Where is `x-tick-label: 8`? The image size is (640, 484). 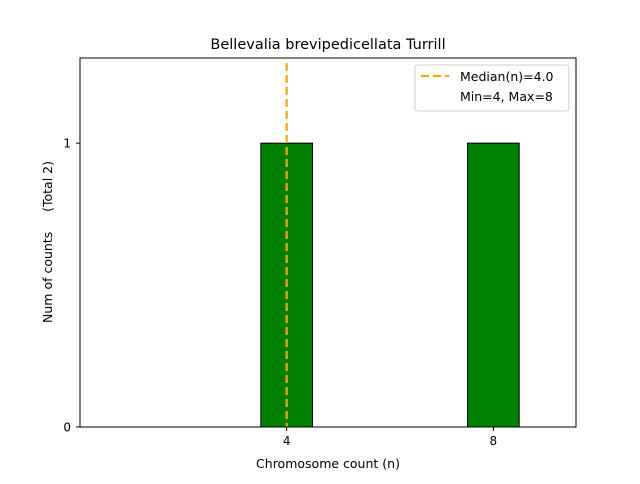 x-tick-label: 8 is located at coordinates (494, 441).